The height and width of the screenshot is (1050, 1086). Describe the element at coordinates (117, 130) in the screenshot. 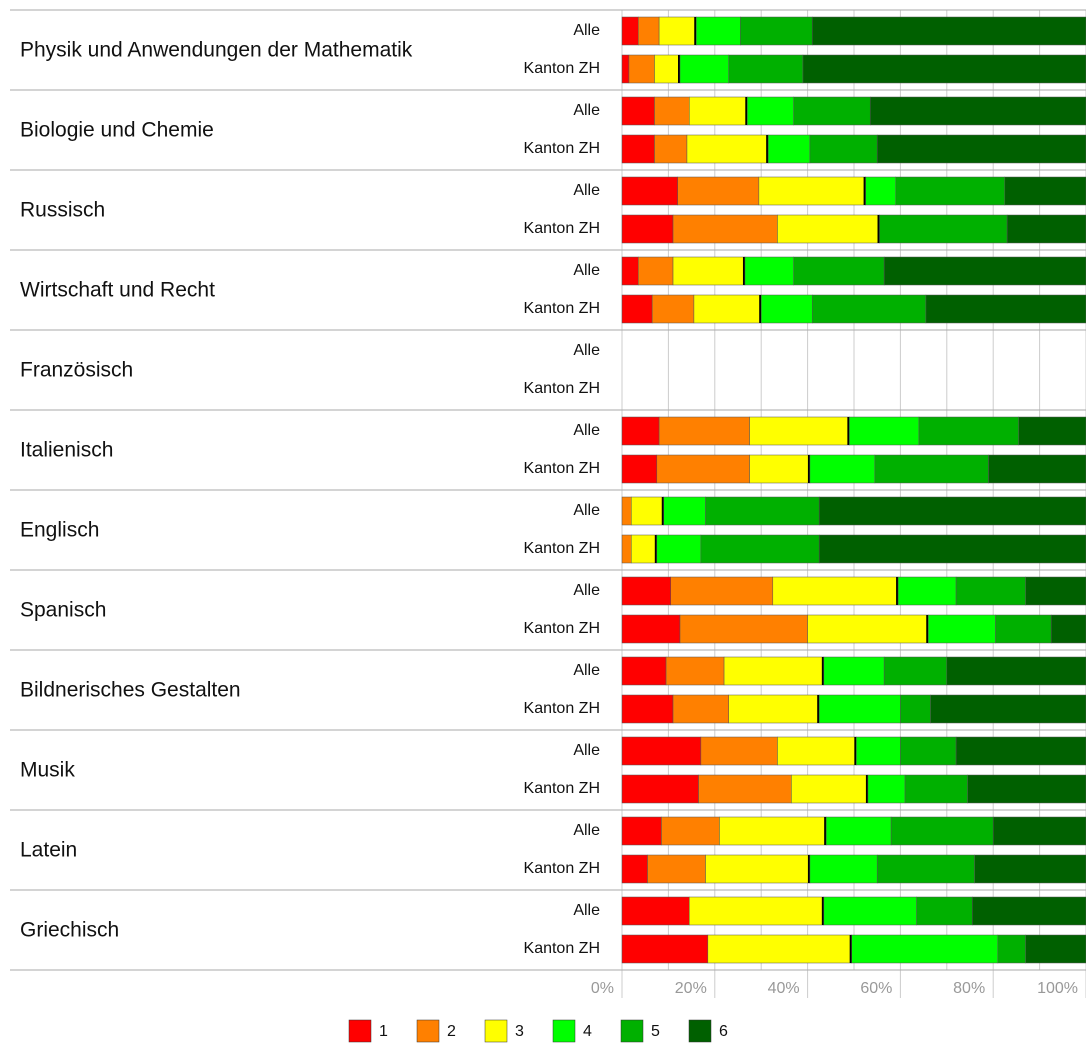

I see `group-label: Biologie und Chemie` at that location.